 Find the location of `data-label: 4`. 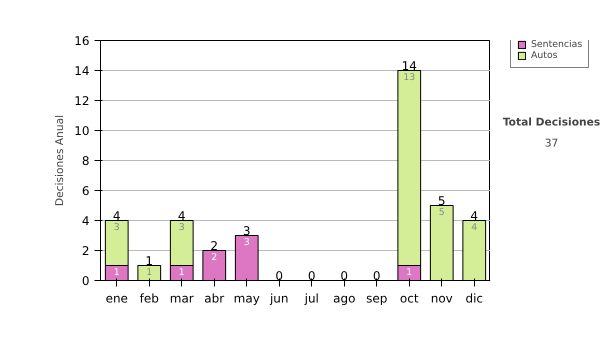

data-label: 4 is located at coordinates (474, 227).